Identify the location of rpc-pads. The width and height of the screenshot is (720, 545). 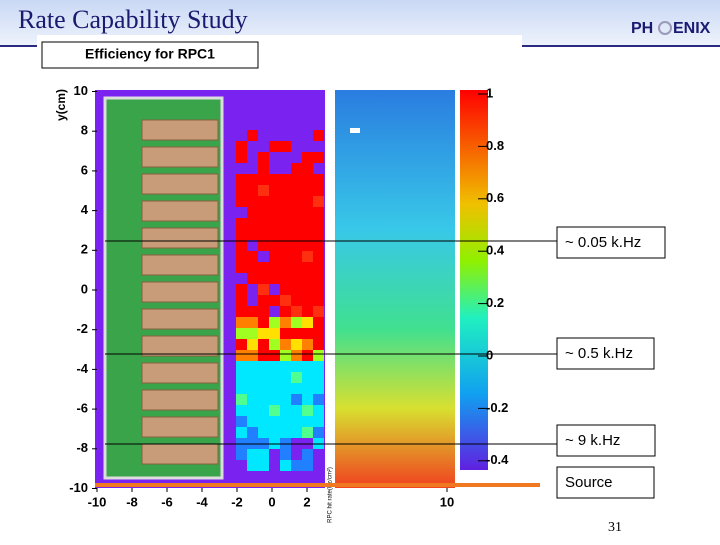
(180, 292).